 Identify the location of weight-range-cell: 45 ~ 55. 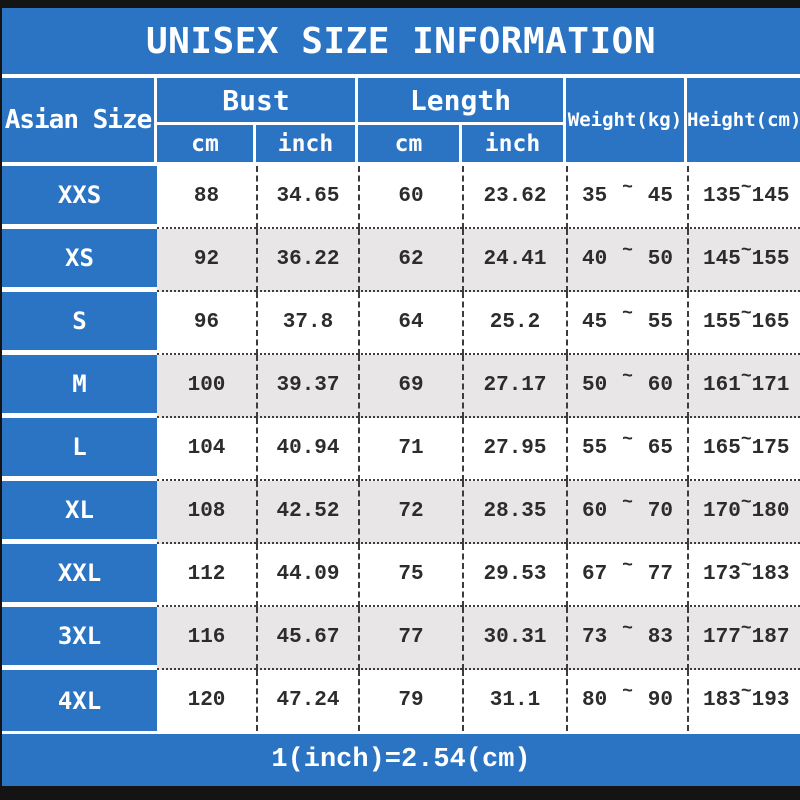
(626, 323).